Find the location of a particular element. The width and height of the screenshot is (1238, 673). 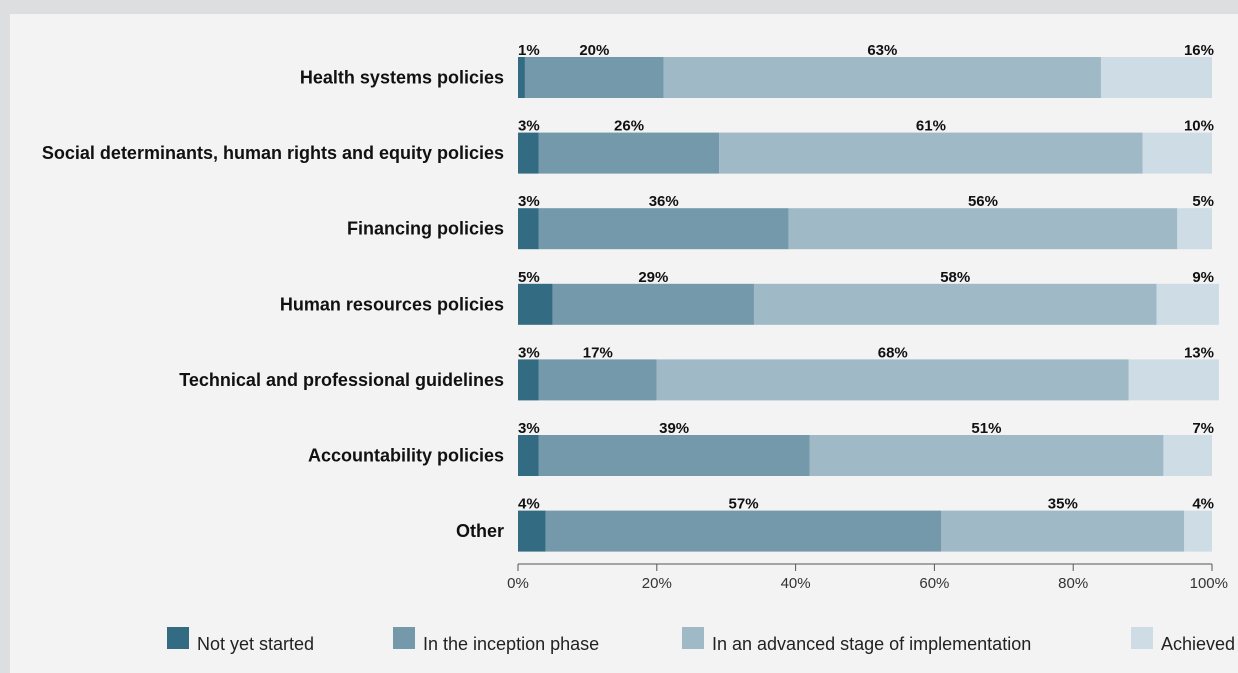

x-tick-label: 60% is located at coordinates (934, 583).